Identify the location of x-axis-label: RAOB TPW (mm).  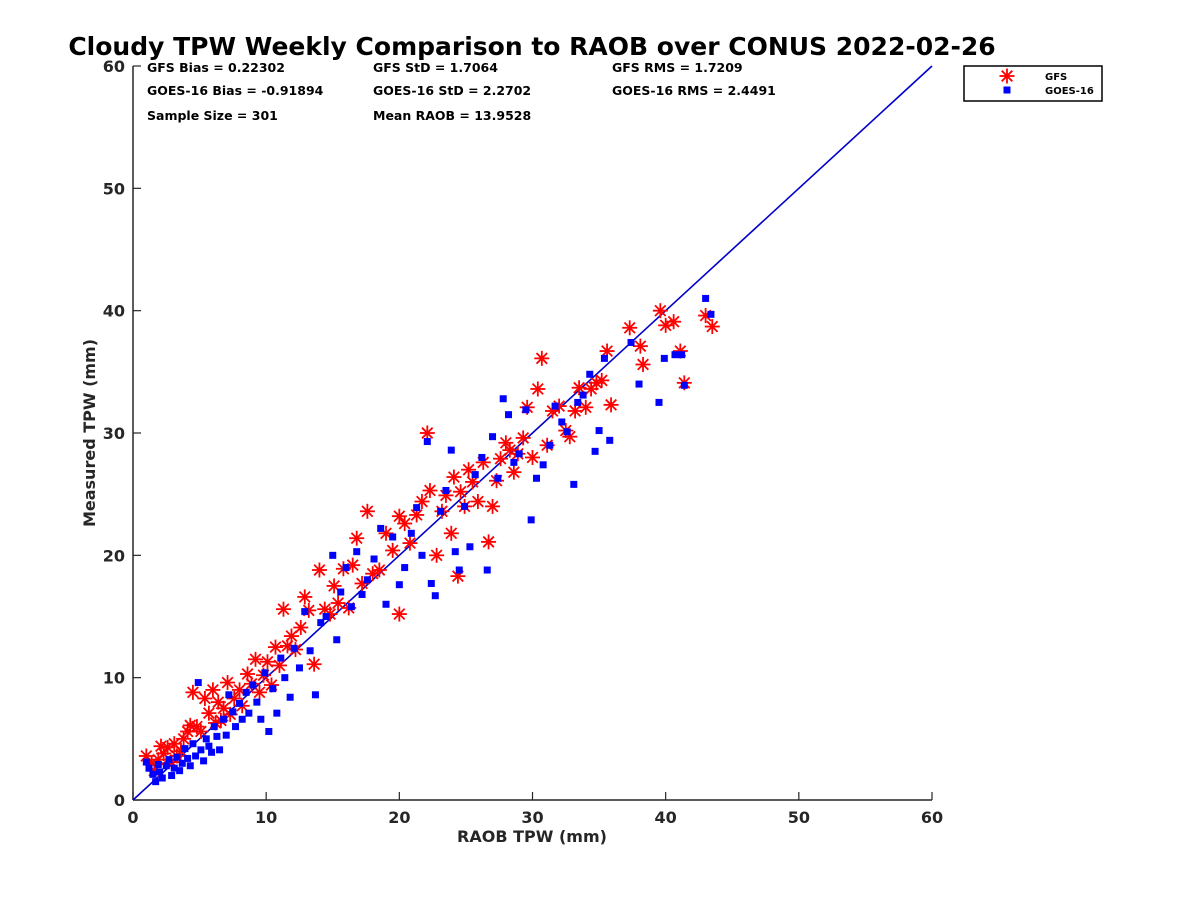
(532, 836).